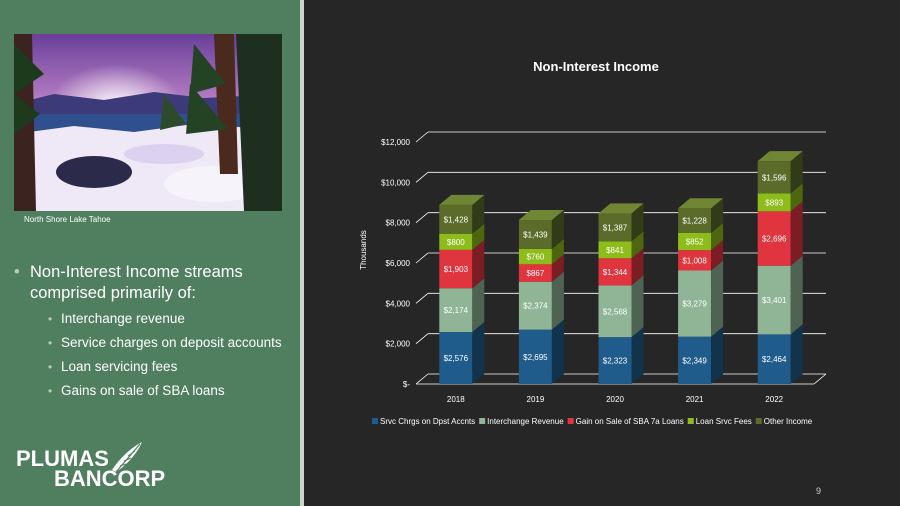  I want to click on legend-label: Interchange Revenue, so click(525, 421).